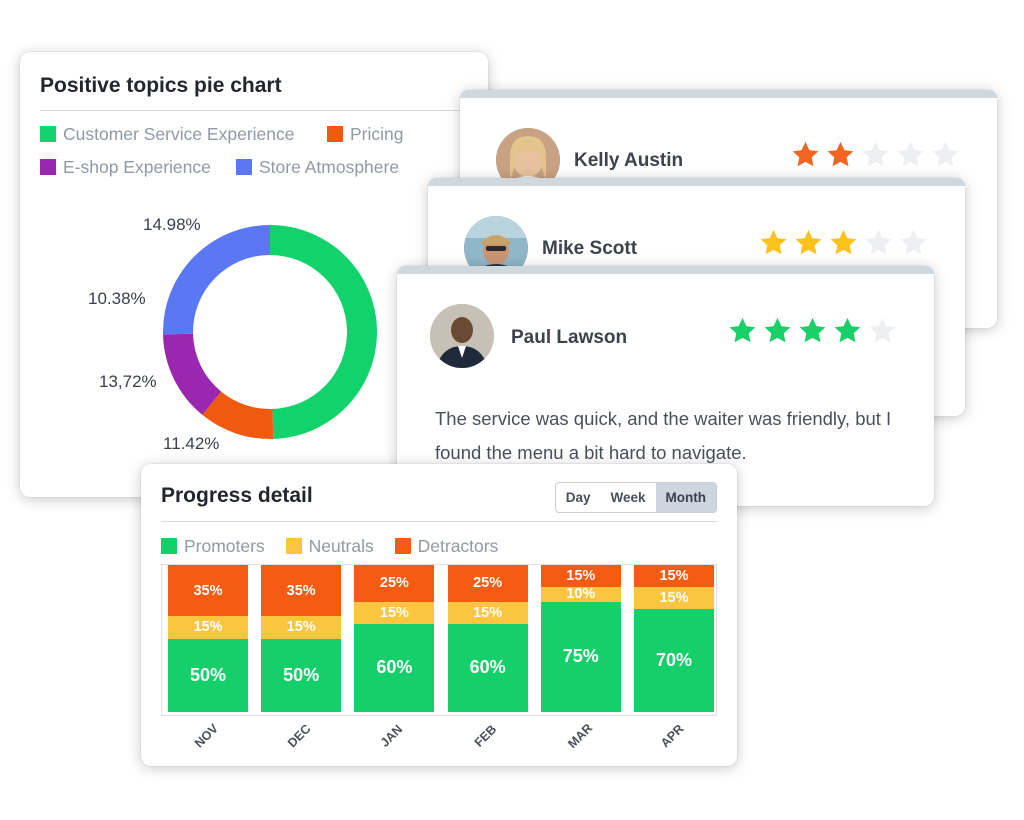 This screenshot has height=820, width=1024. Describe the element at coordinates (179, 134) in the screenshot. I see `legend-label: Customer Service Experience` at that location.